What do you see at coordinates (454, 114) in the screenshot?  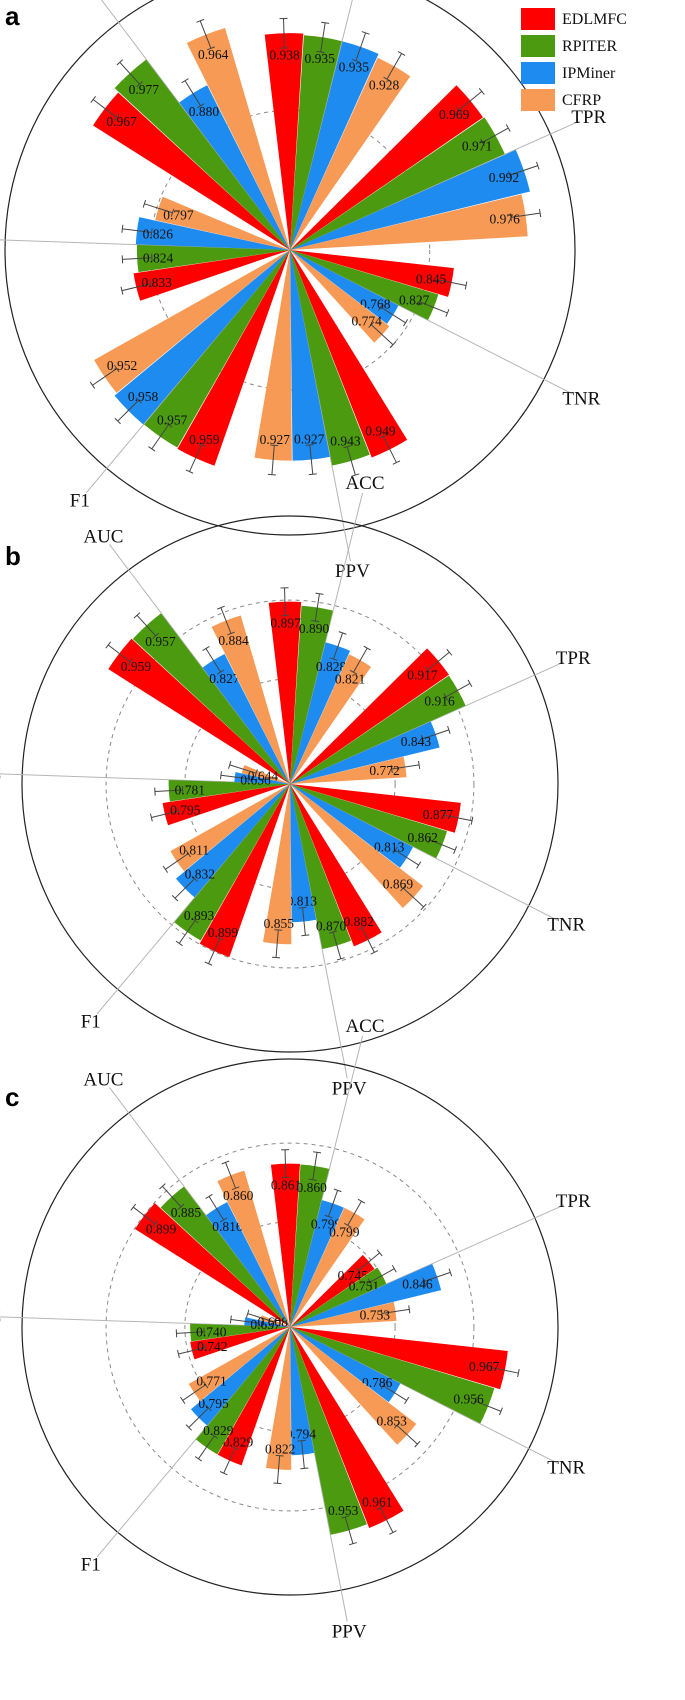 I see `value-label: 0.969` at bounding box center [454, 114].